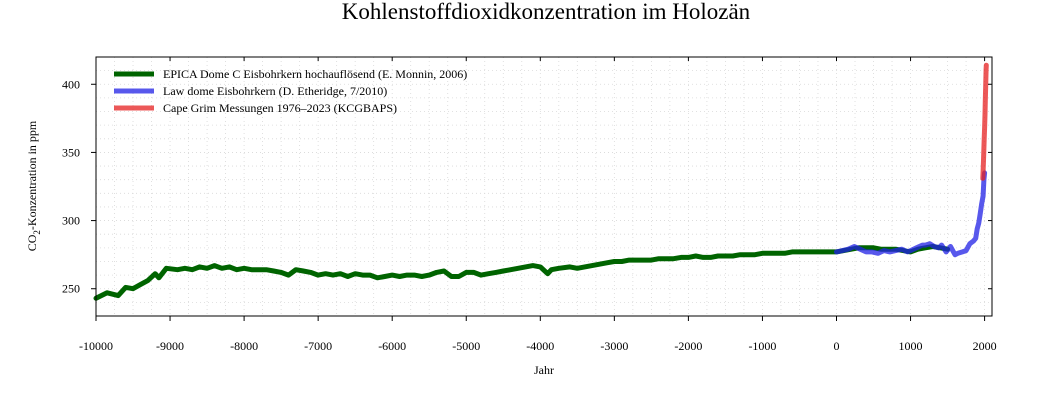 The height and width of the screenshot is (407, 1042). Describe the element at coordinates (244, 346) in the screenshot. I see `x-tick-label: -8000` at that location.